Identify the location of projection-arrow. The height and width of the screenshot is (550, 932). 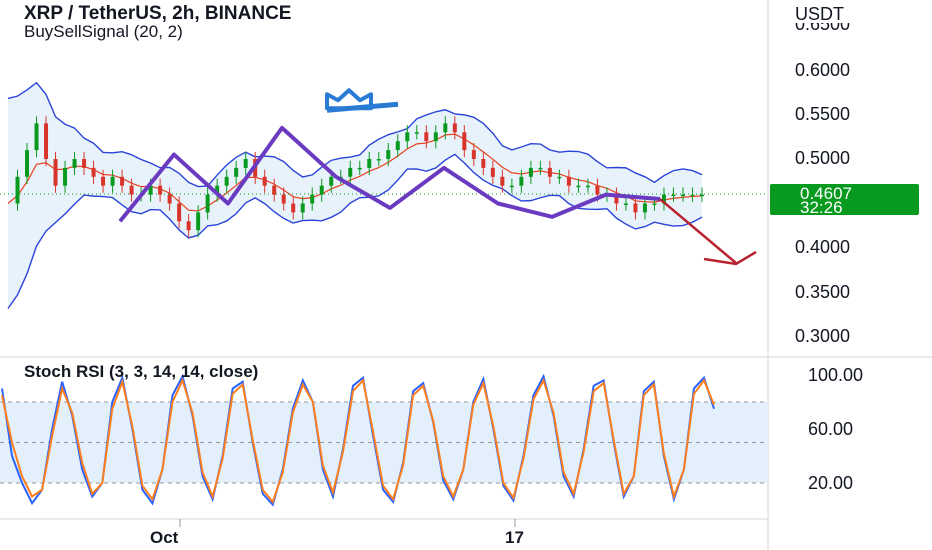
(698, 231).